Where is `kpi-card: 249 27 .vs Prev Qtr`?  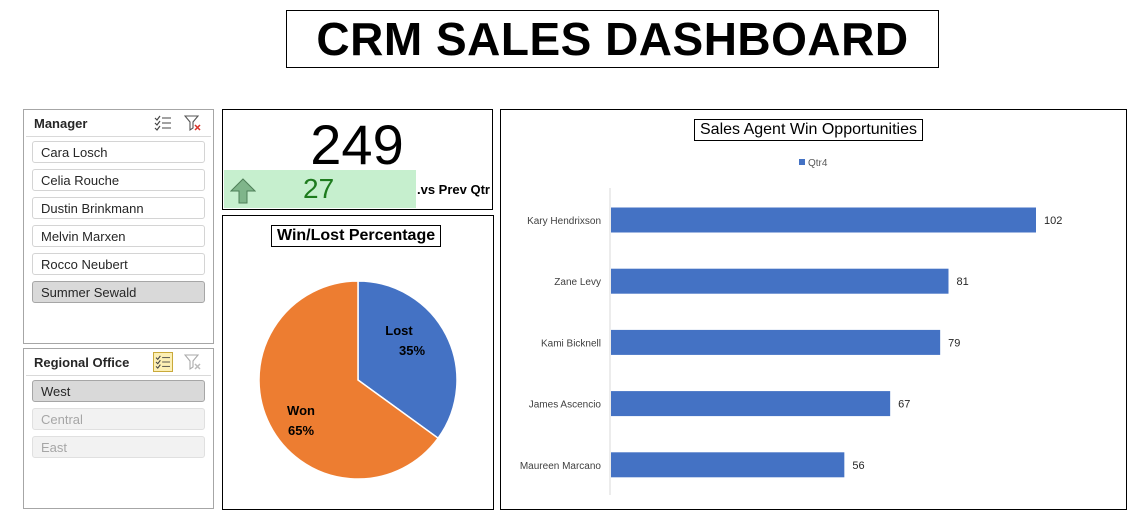
kpi-card: 249 27 .vs Prev Qtr is located at coordinates (357, 159).